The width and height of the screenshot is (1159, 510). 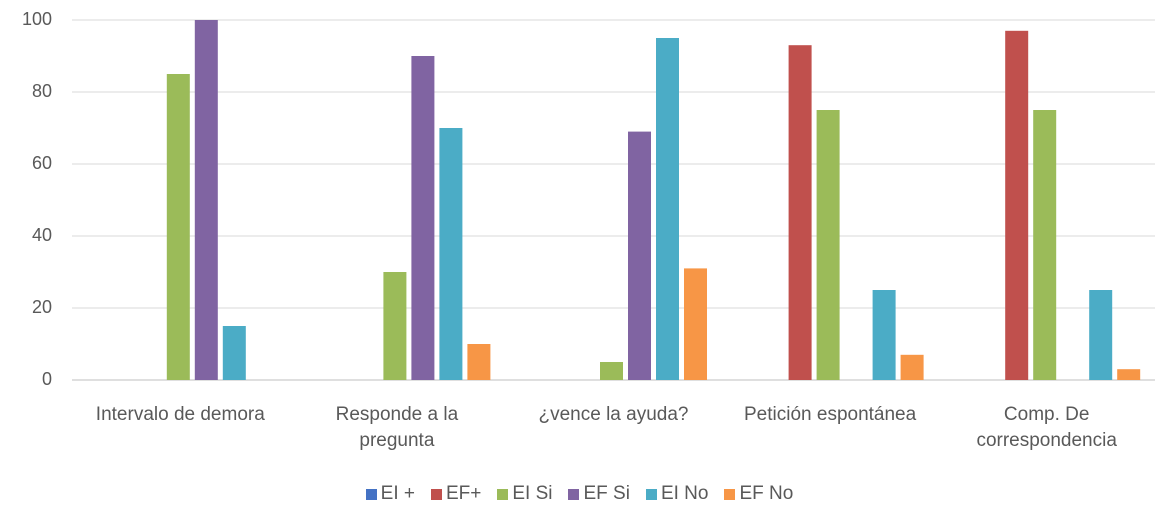 I want to click on legend-label: EI No, so click(x=684, y=493).